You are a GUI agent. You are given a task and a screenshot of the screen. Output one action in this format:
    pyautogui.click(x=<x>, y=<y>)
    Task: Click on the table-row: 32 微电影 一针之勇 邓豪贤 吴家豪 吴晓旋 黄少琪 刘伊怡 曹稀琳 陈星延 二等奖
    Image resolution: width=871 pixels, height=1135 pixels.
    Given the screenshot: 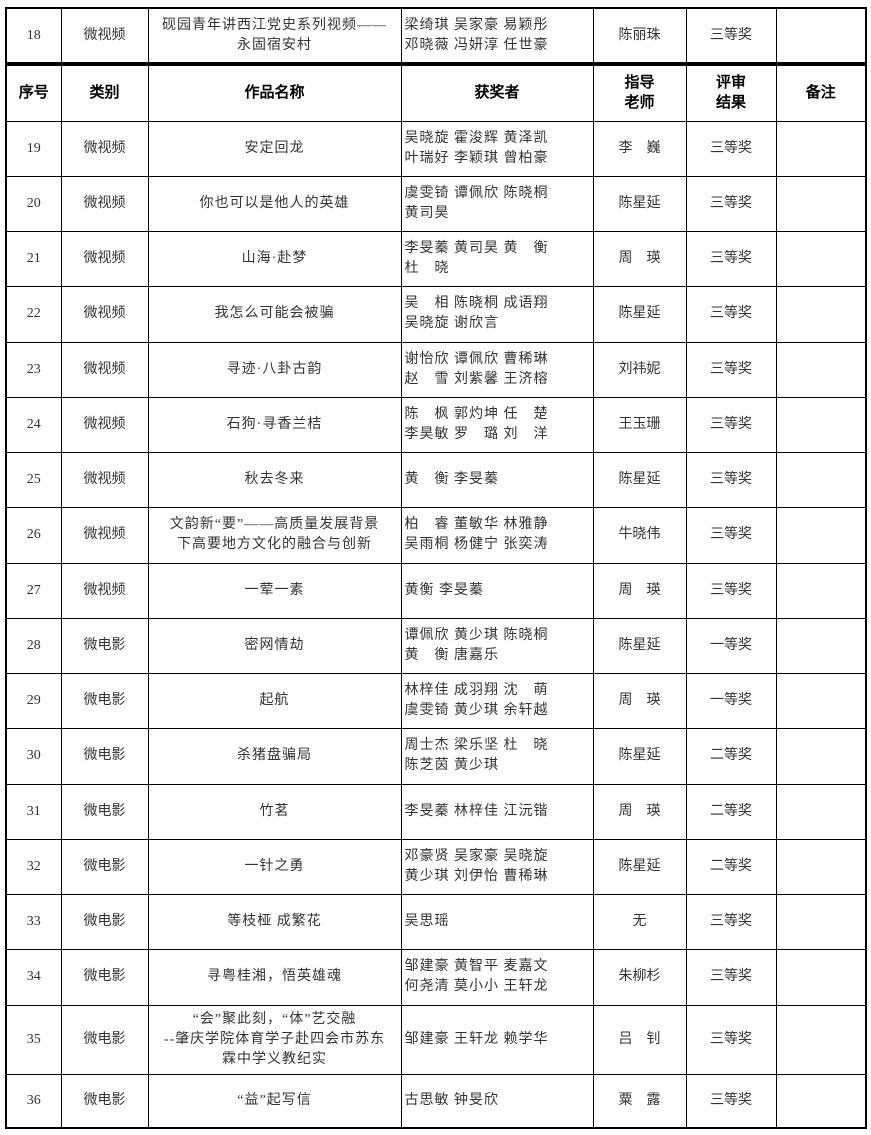 What is the action you would take?
    pyautogui.click(x=436, y=867)
    